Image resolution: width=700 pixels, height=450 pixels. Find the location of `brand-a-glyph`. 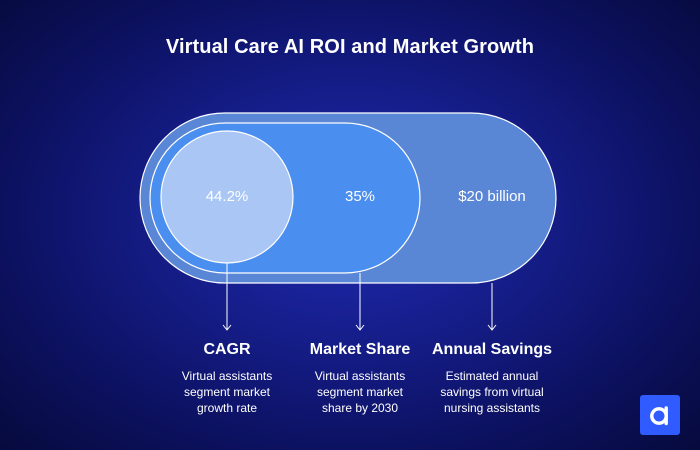

brand-a-glyph is located at coordinates (659, 416).